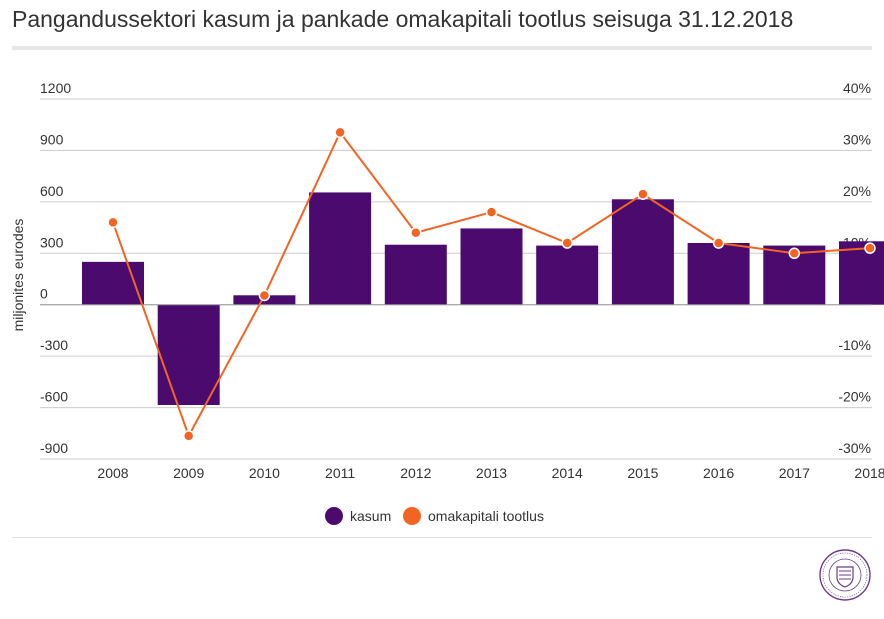  Describe the element at coordinates (642, 252) in the screenshot. I see `bar-2015` at that location.